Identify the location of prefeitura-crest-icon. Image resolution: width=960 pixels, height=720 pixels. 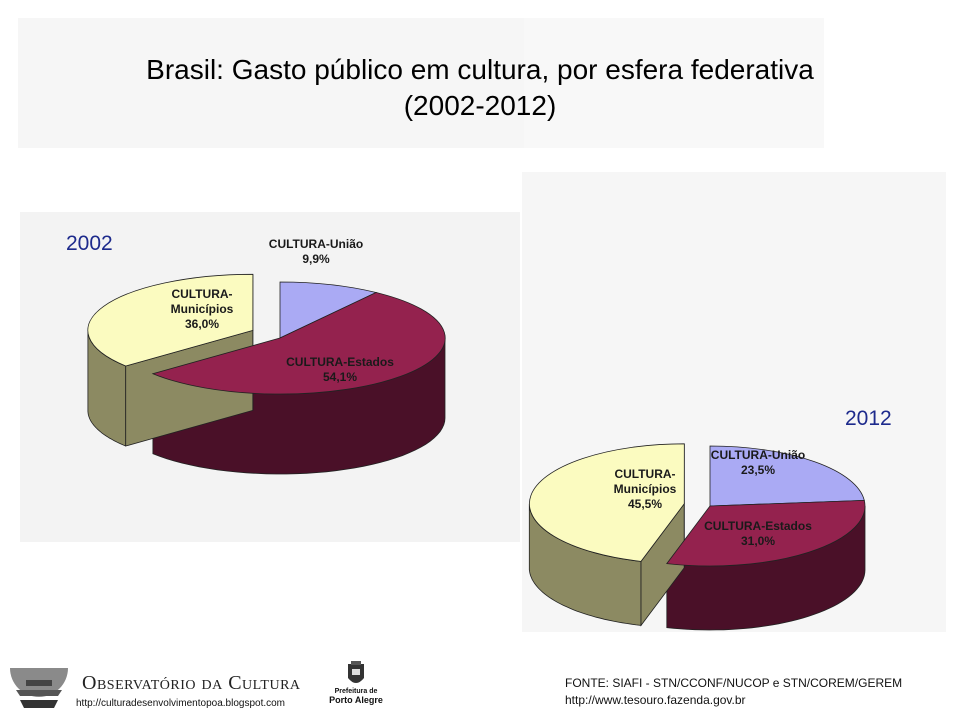
(356, 672).